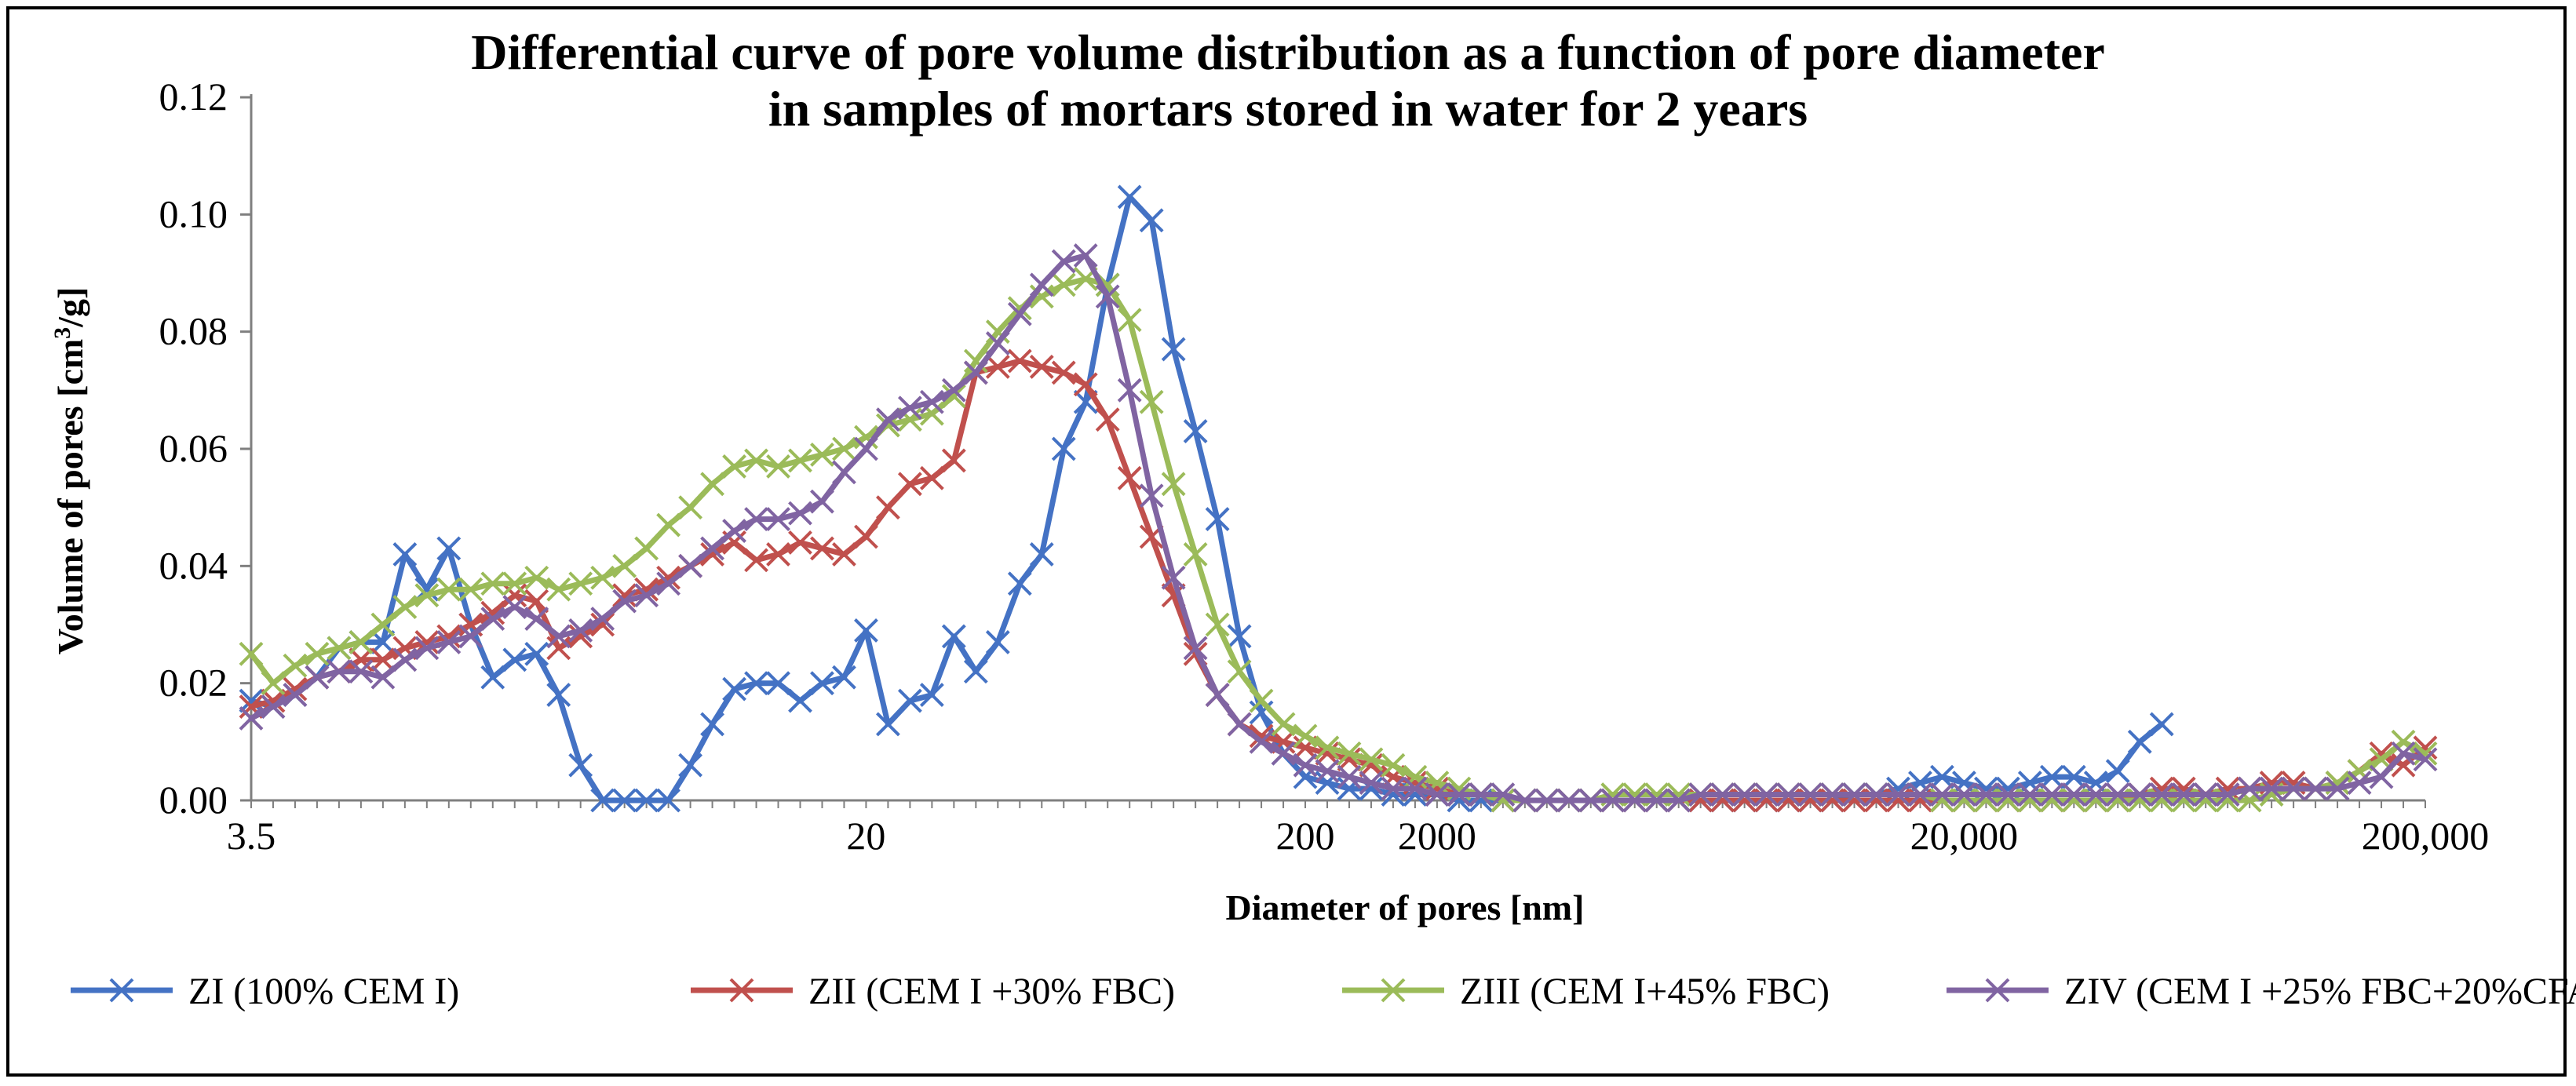 The width and height of the screenshot is (2576, 1086). I want to click on x-tick-label: 200, so click(1305, 836).